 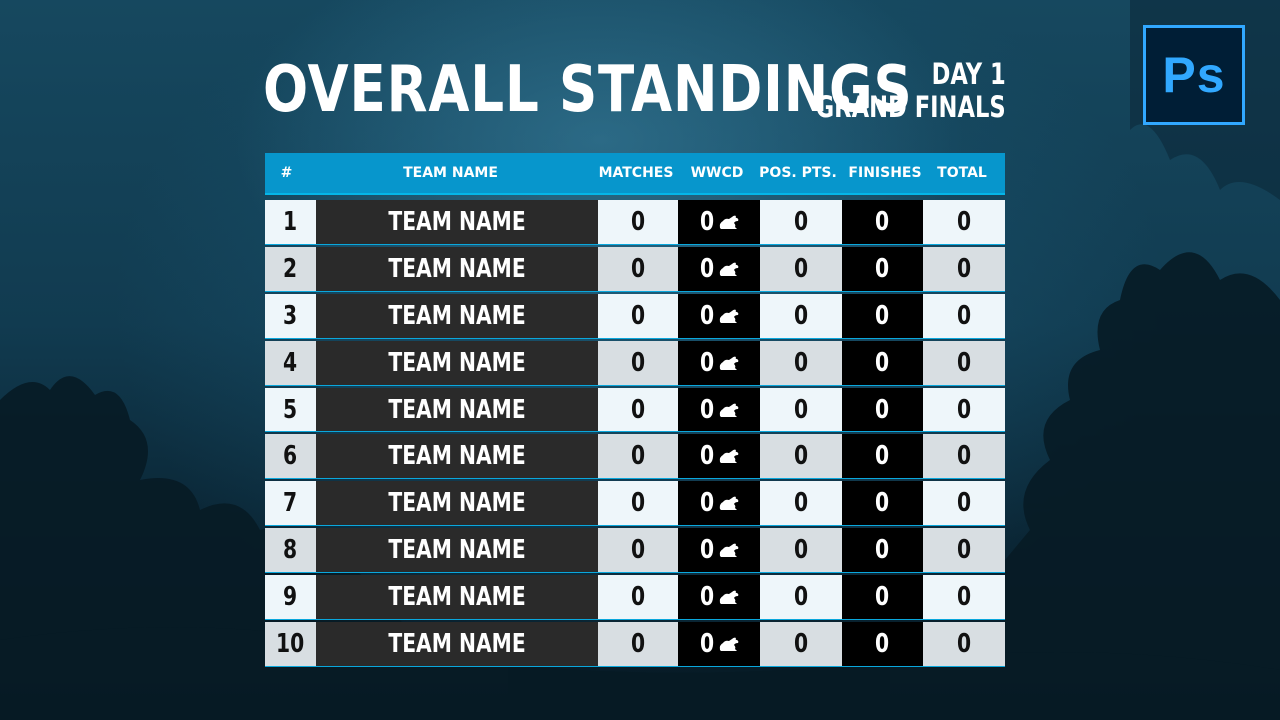 I want to click on table-row: 8 TEAM NAME 0 0 0 0 0, so click(x=635, y=551).